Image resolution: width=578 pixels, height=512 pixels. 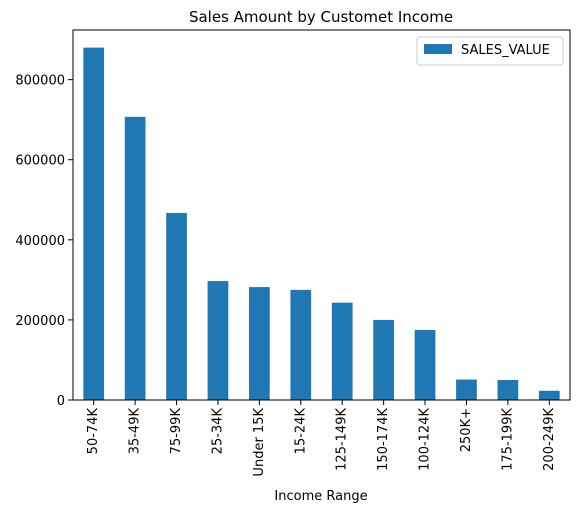 What do you see at coordinates (300, 431) in the screenshot?
I see `x-tick-label: 15-24K` at bounding box center [300, 431].